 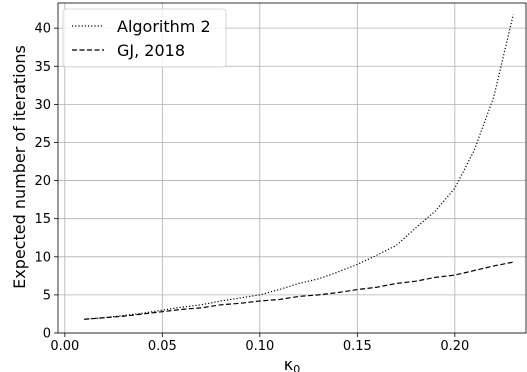 What do you see at coordinates (42, 219) in the screenshot?
I see `y-tick-label: 15` at bounding box center [42, 219].